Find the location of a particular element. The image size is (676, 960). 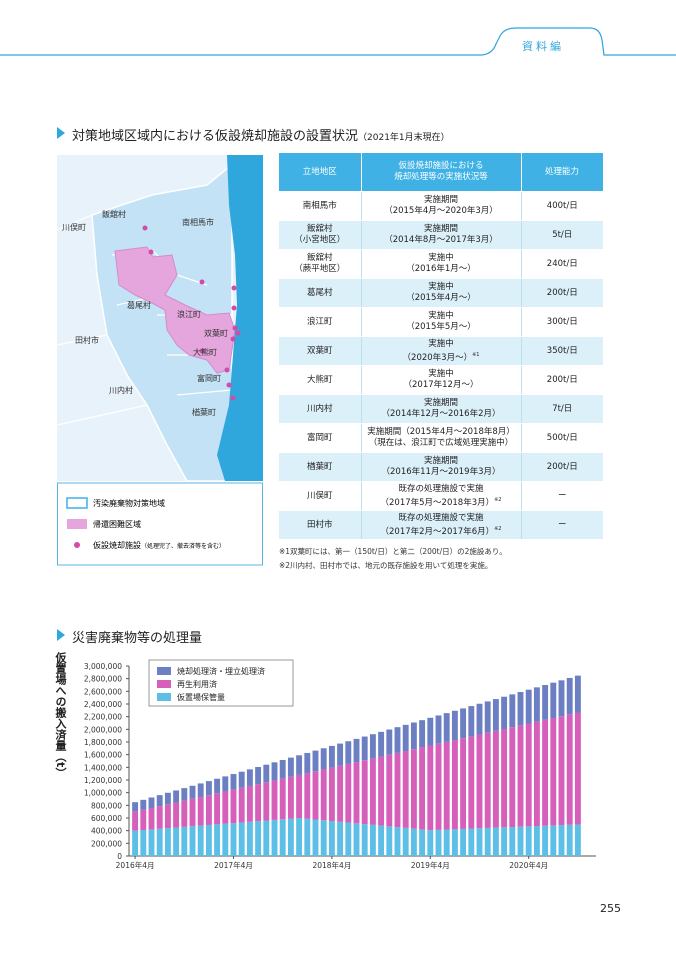

facility-dot is located at coordinates (233, 339).